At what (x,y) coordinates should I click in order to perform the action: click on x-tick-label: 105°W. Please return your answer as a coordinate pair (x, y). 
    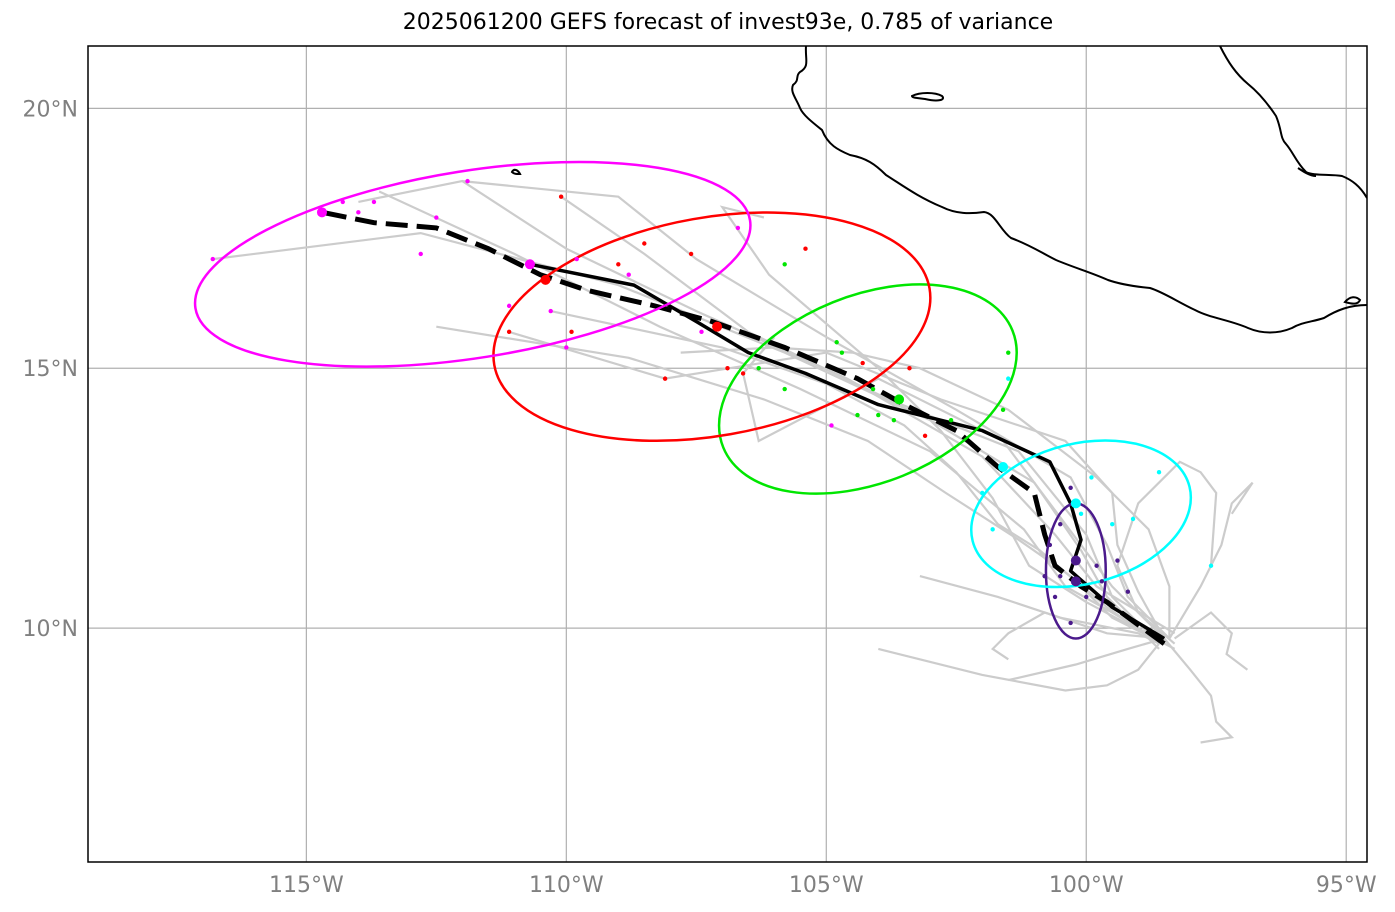
    Looking at the image, I should click on (826, 885).